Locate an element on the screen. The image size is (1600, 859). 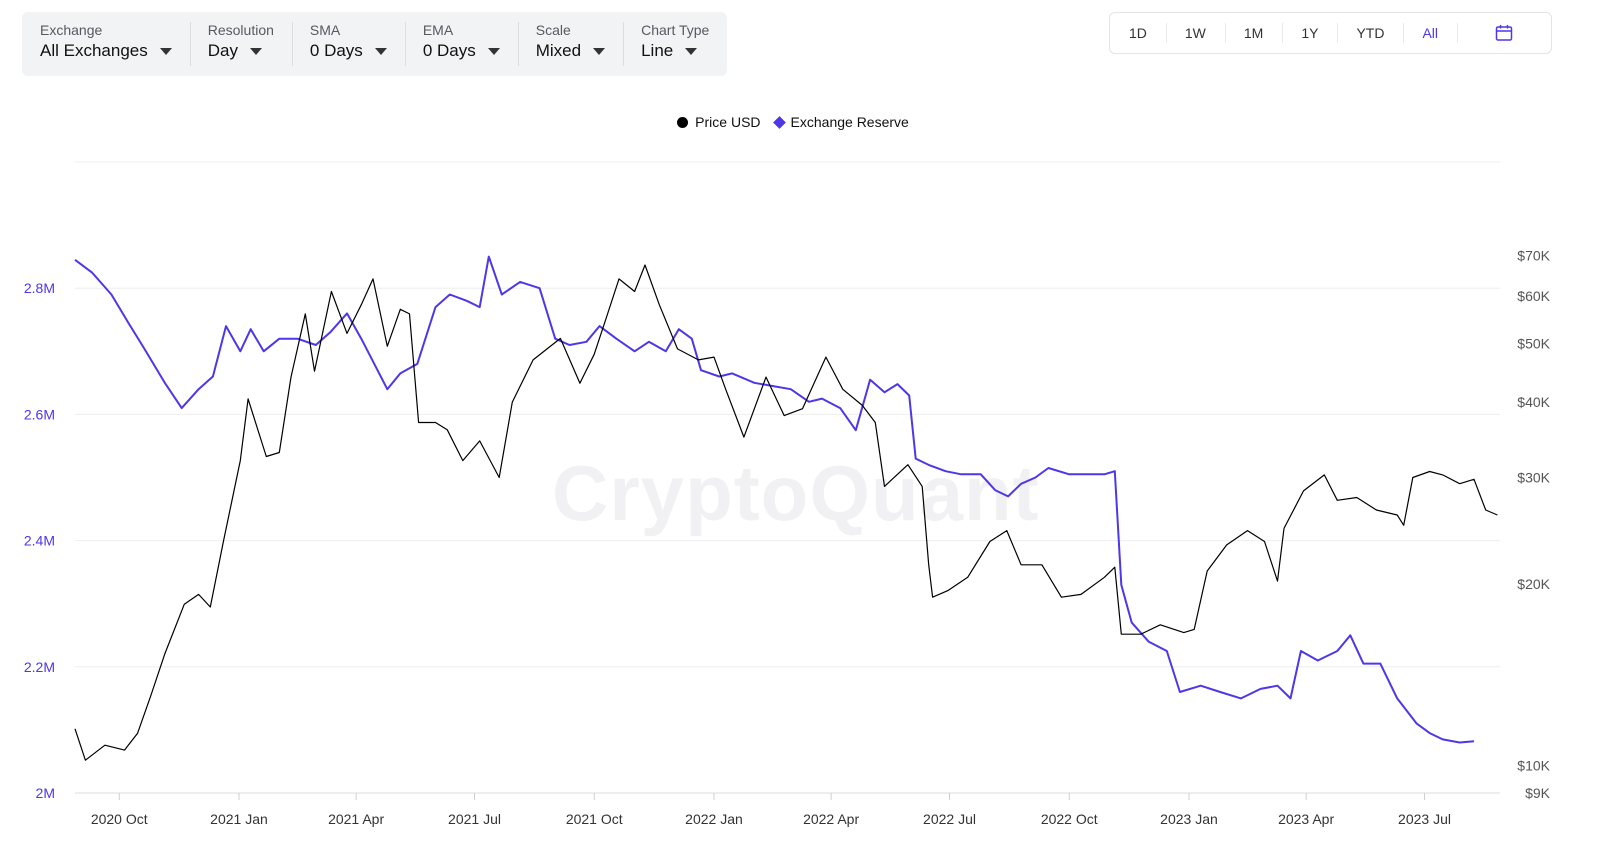
y-right-tick-label: $9K is located at coordinates (1538, 793).